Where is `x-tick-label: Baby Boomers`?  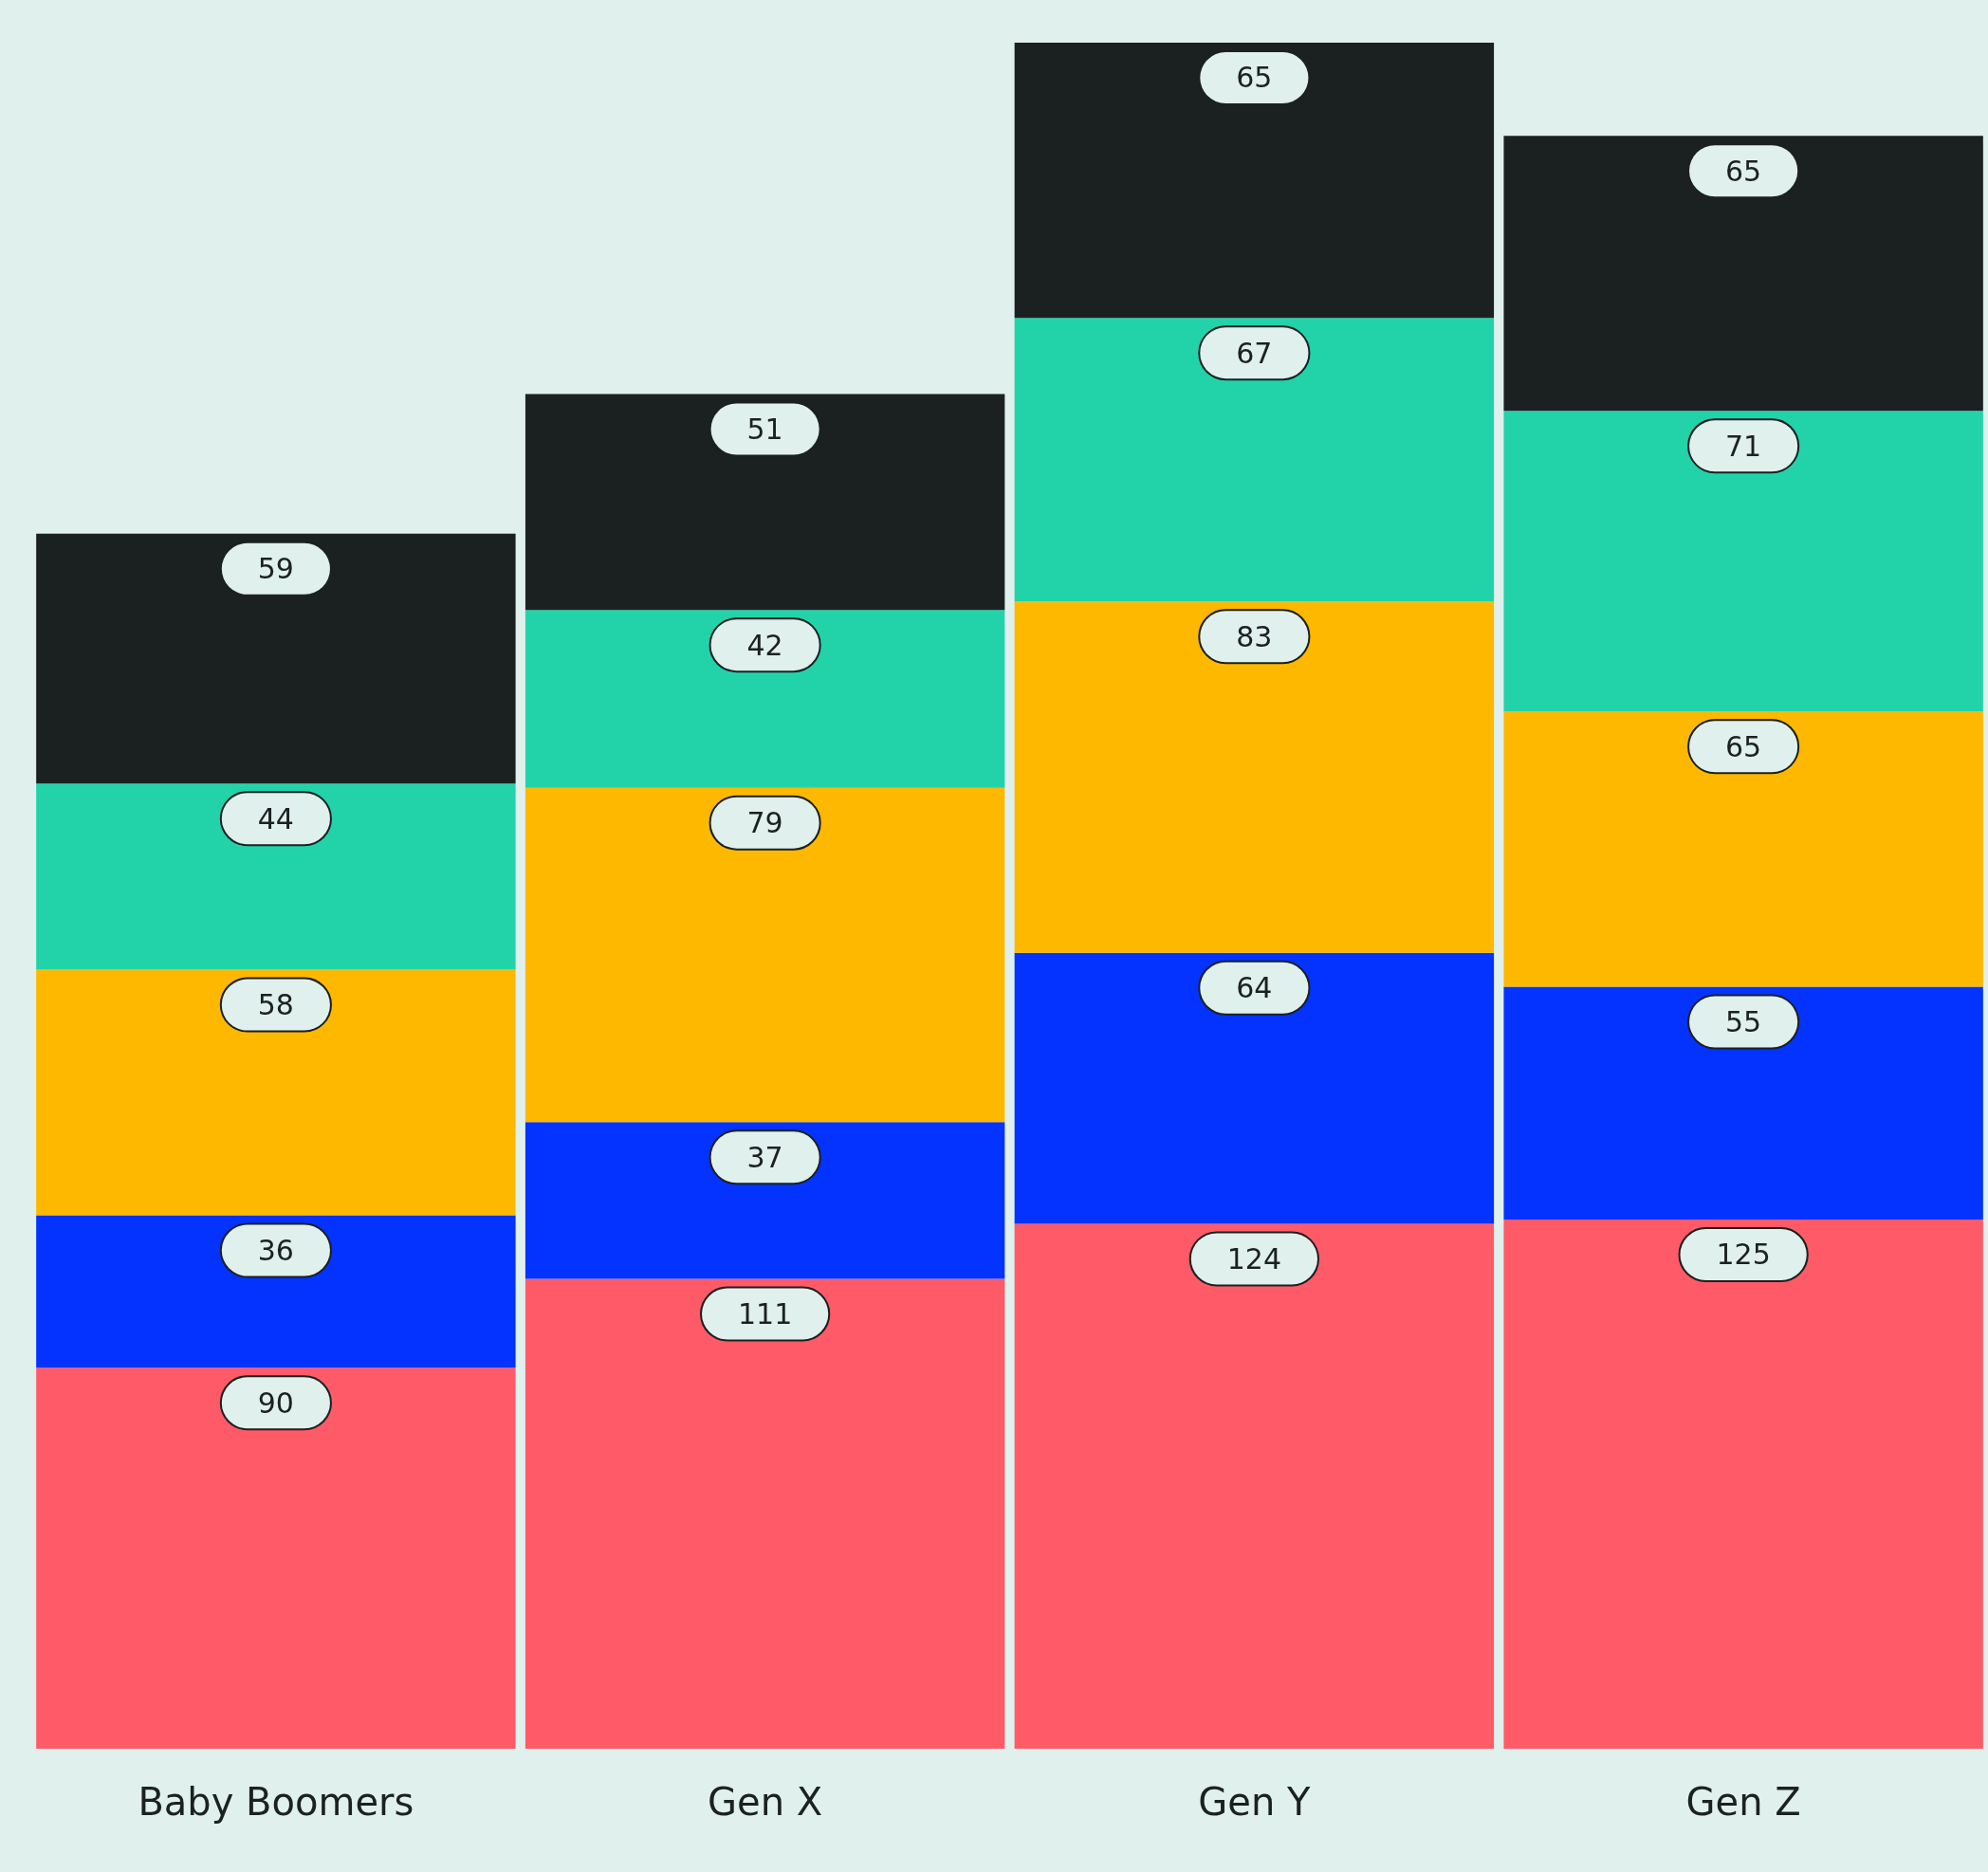 x-tick-label: Baby Boomers is located at coordinates (276, 1802).